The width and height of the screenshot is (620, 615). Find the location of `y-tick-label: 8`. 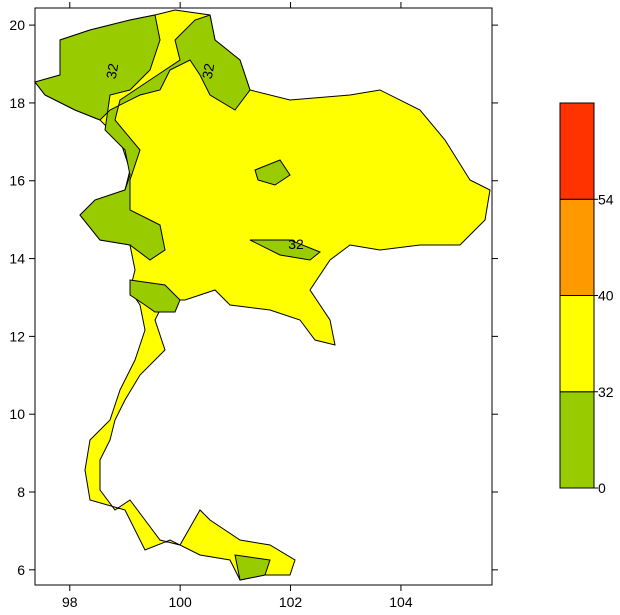

y-tick-label: 8 is located at coordinates (21, 492).